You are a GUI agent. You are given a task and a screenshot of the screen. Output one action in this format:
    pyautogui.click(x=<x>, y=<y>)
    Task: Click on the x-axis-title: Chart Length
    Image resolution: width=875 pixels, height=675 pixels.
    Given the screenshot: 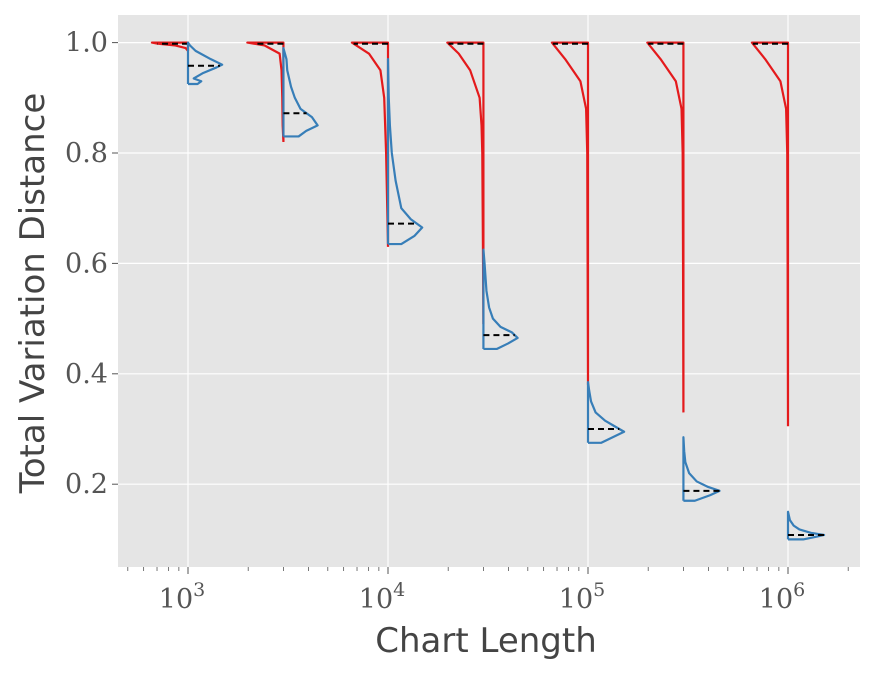 What is the action you would take?
    pyautogui.click(x=486, y=641)
    